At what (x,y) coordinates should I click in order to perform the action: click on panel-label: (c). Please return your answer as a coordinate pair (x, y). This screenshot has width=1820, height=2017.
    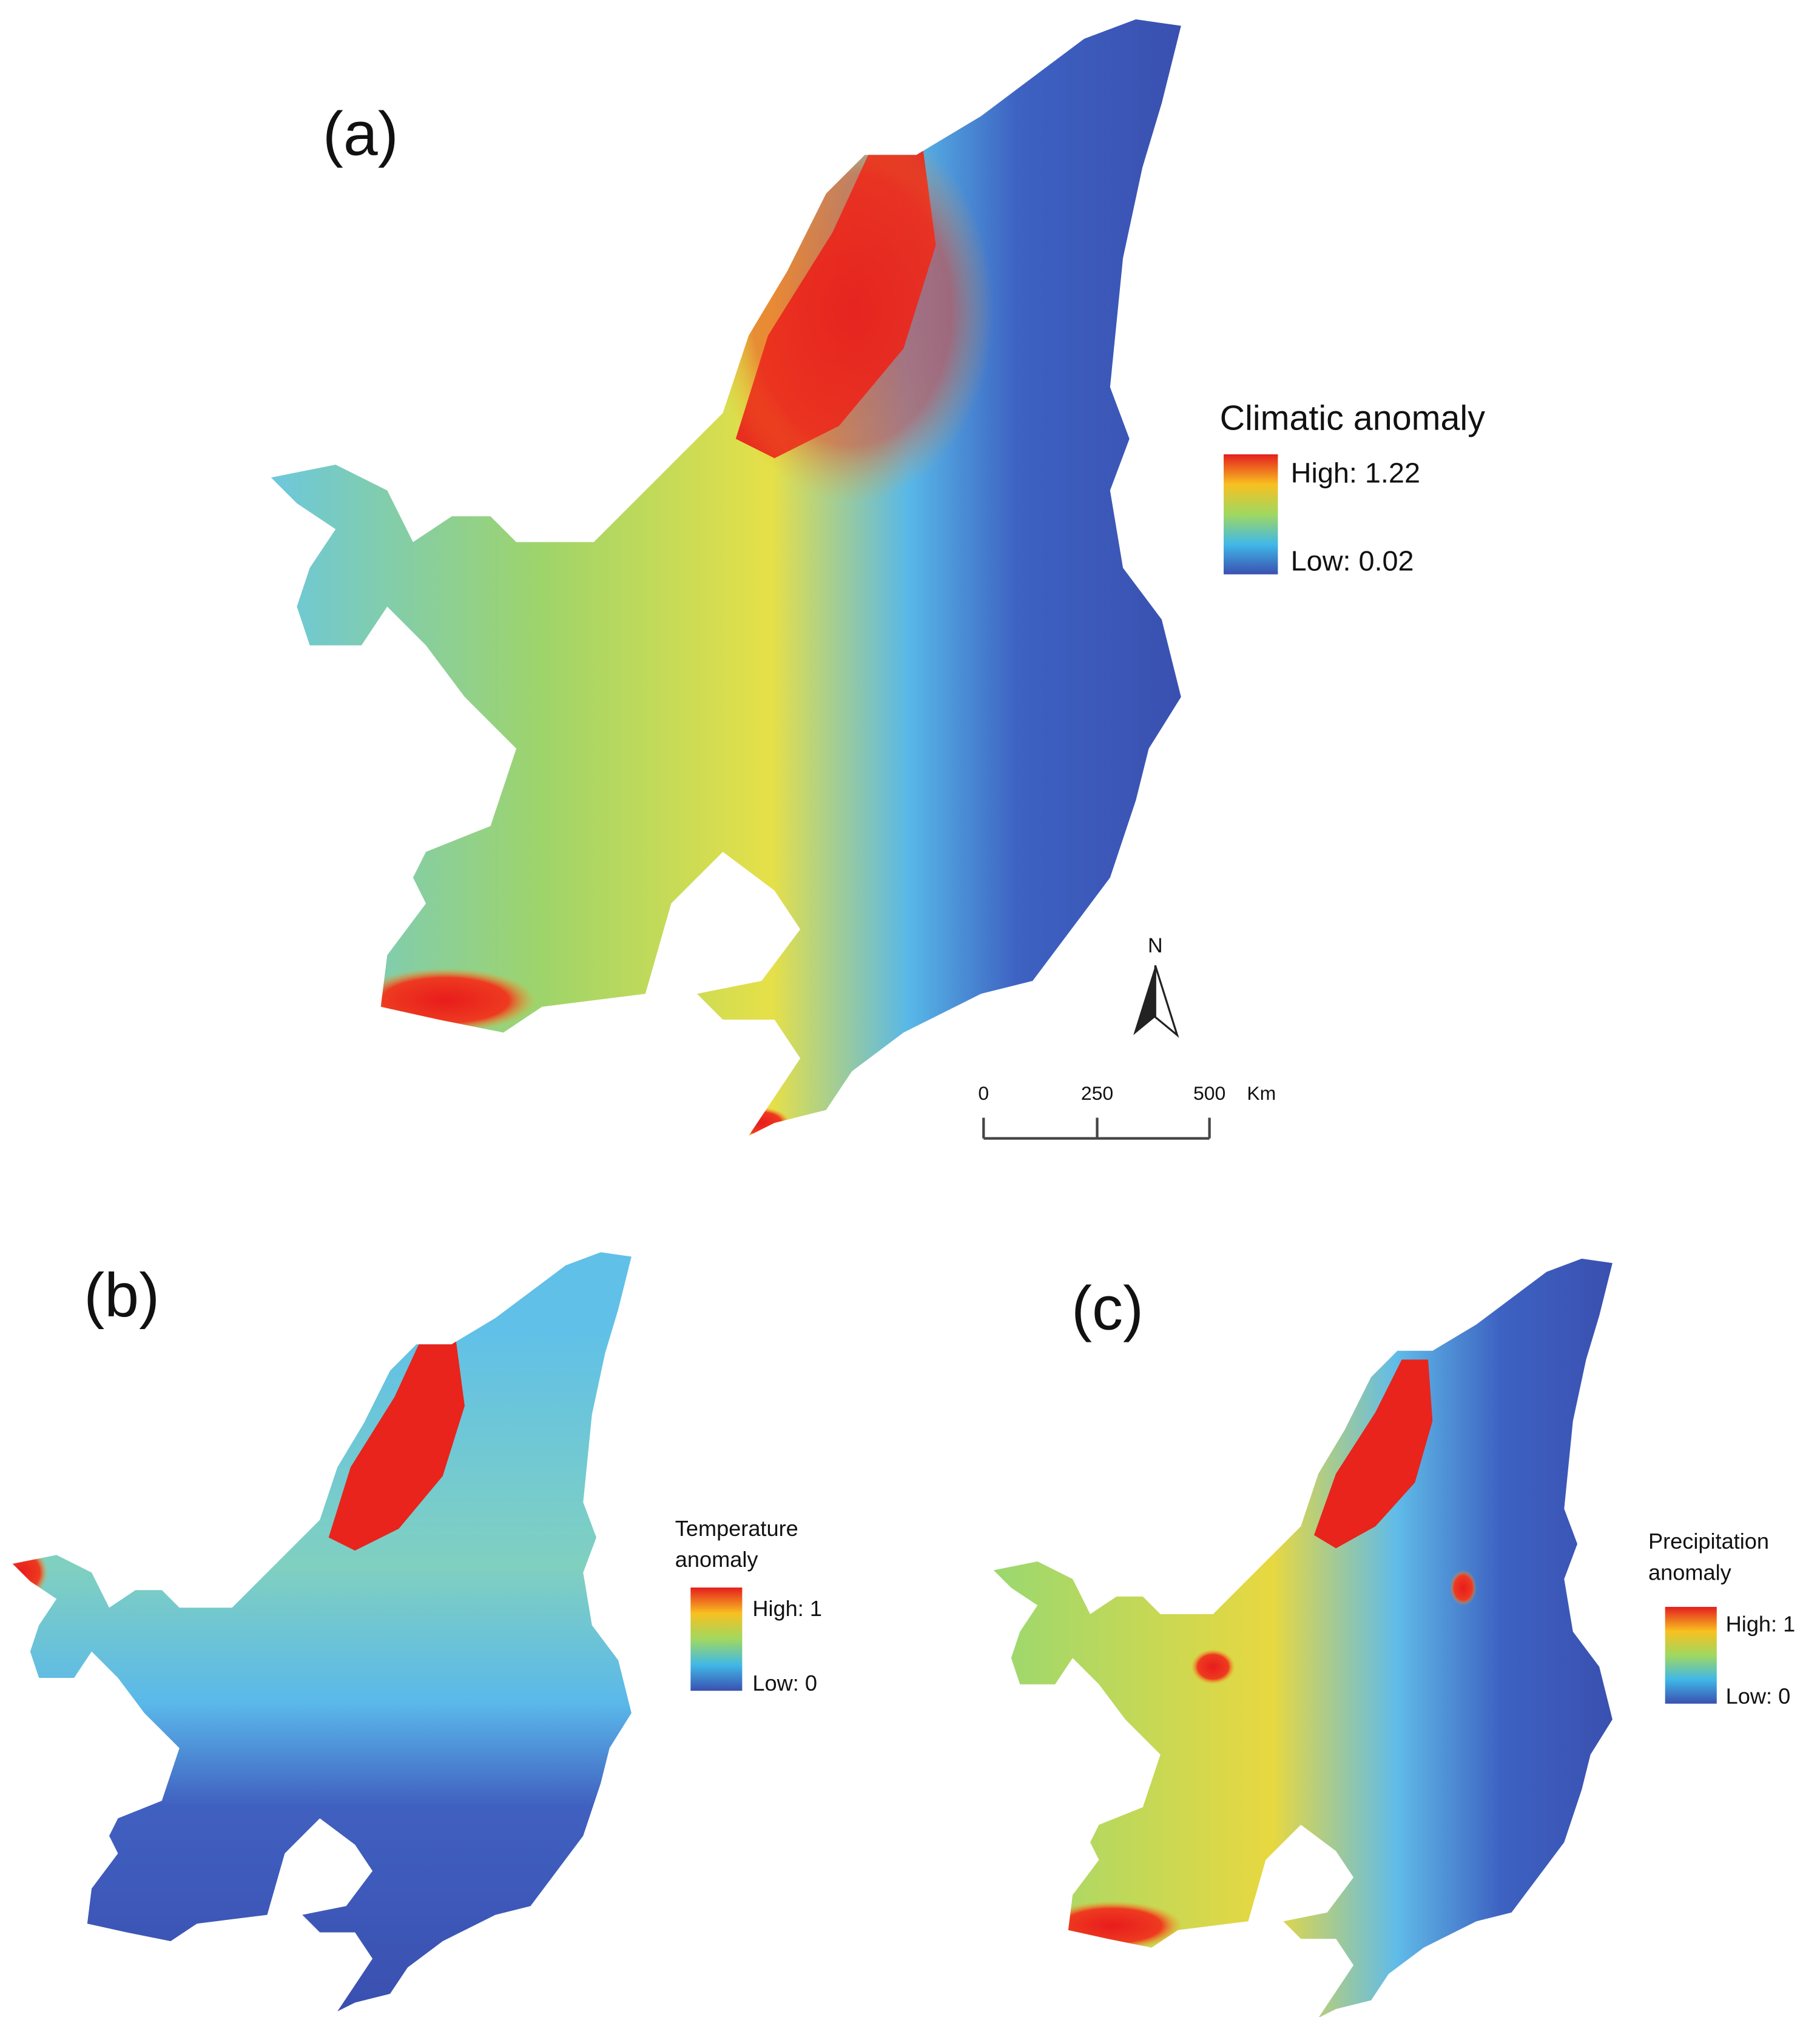
    Looking at the image, I should click on (1107, 1308).